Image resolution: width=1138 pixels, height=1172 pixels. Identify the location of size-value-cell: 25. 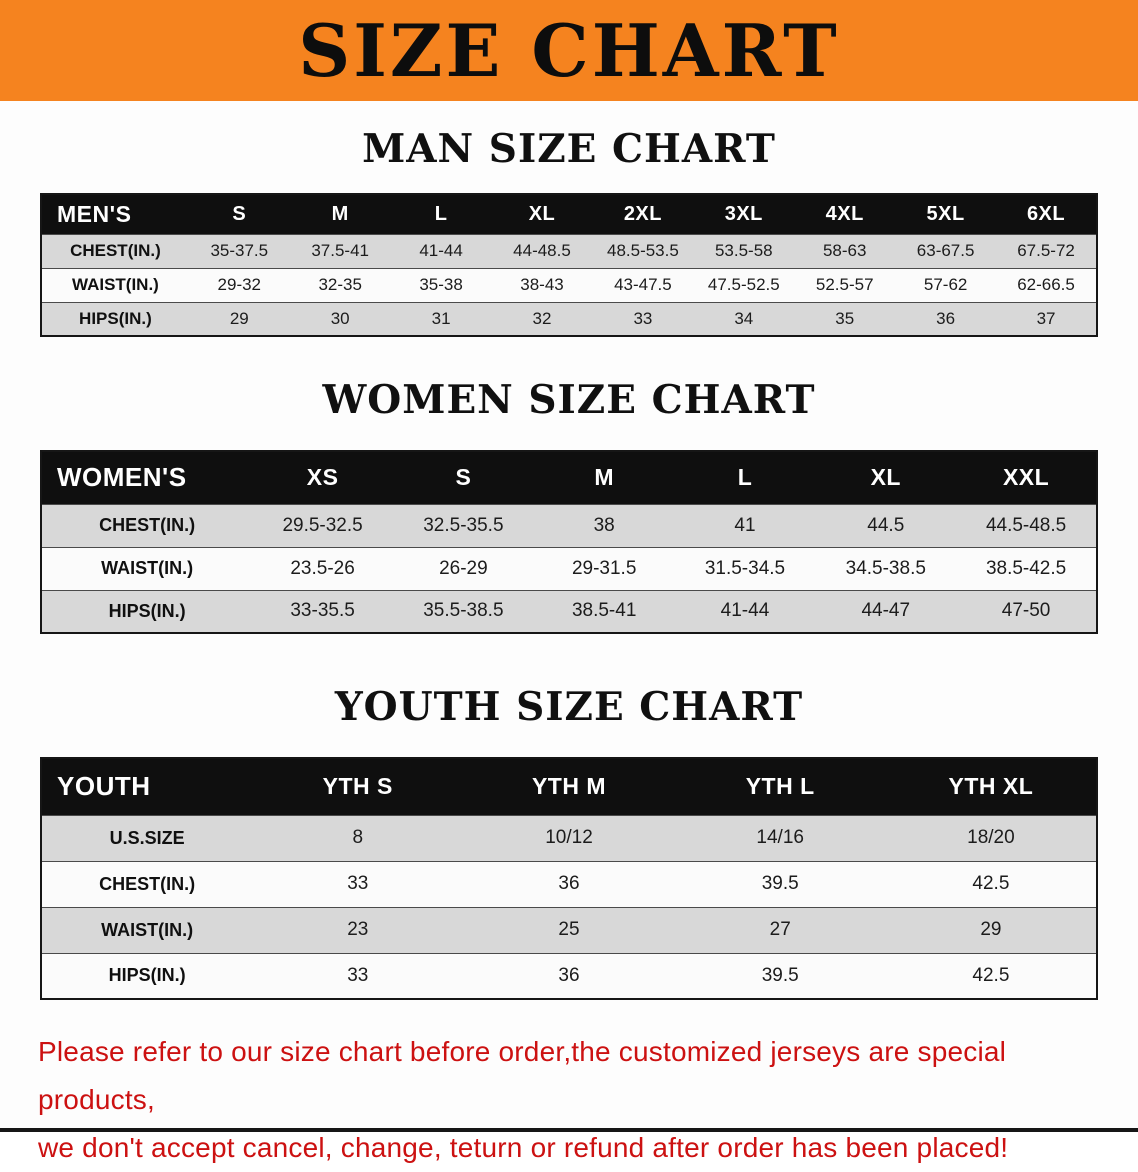
(569, 929).